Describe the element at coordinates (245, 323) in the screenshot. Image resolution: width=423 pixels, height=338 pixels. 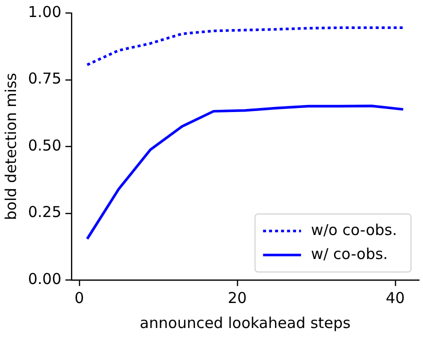
I see `x-axis-title: announced lookahead steps` at that location.